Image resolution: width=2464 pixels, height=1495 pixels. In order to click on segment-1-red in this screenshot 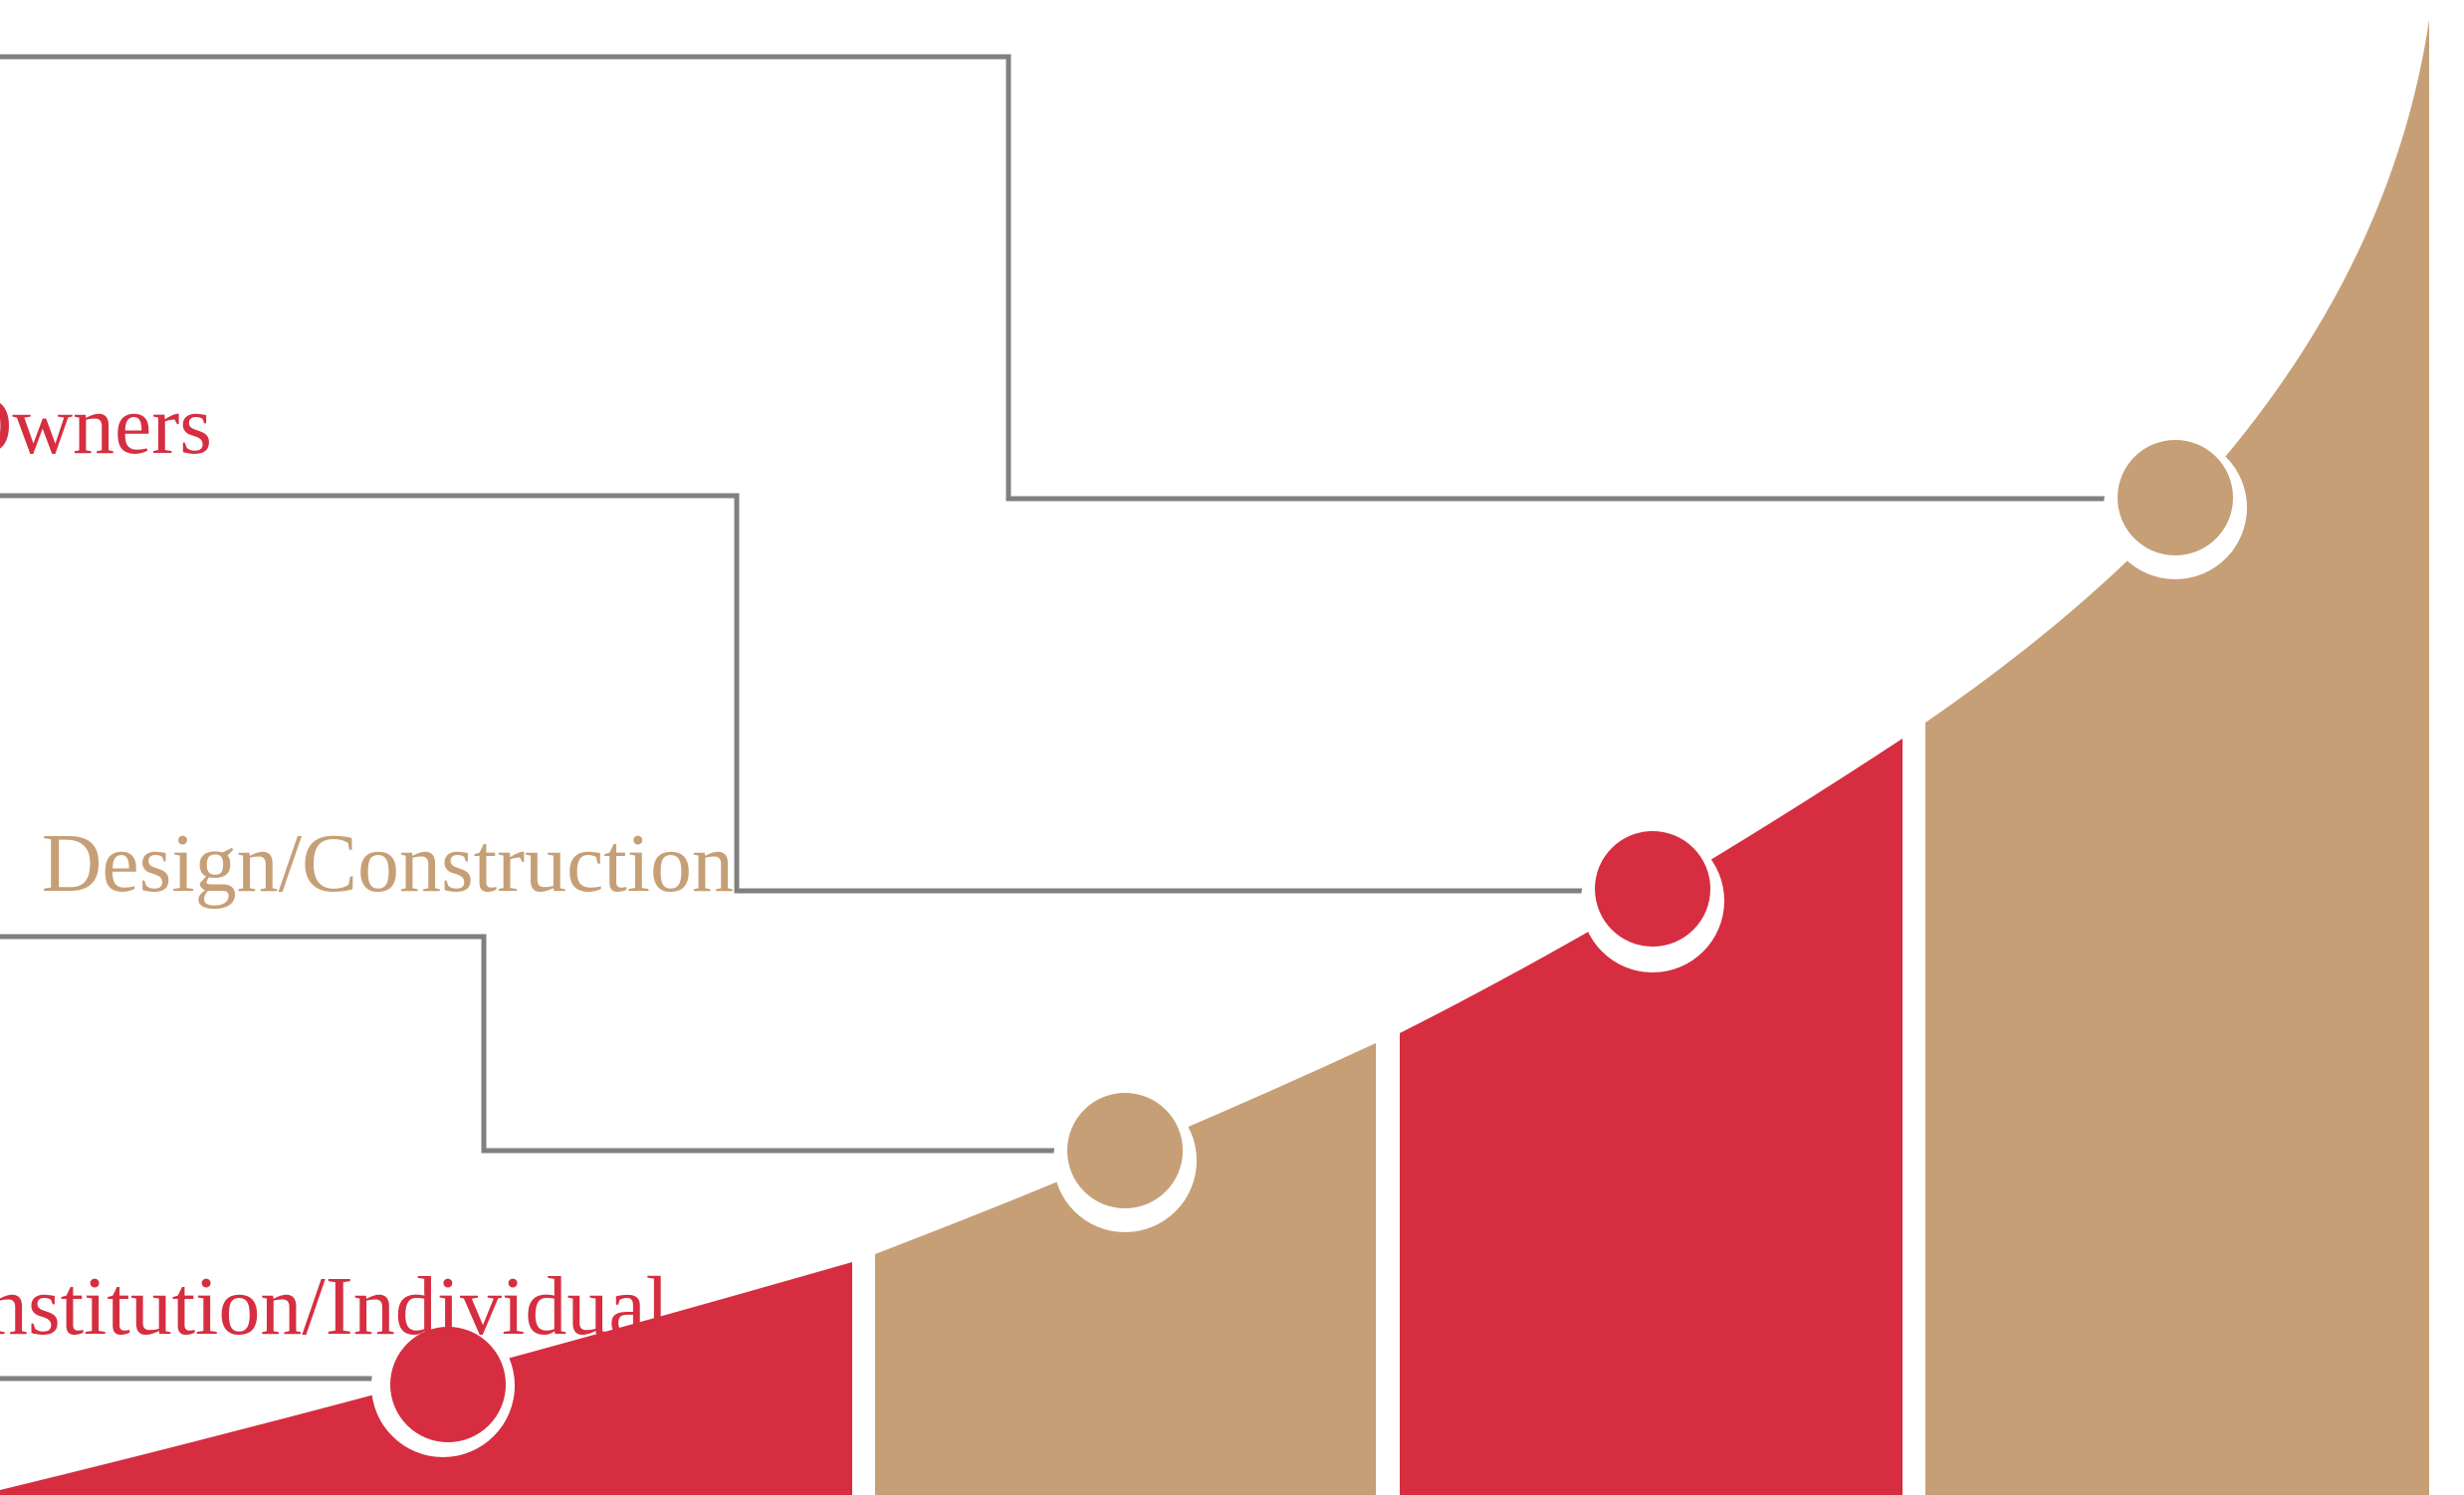, I will do `click(426, 1378)`.